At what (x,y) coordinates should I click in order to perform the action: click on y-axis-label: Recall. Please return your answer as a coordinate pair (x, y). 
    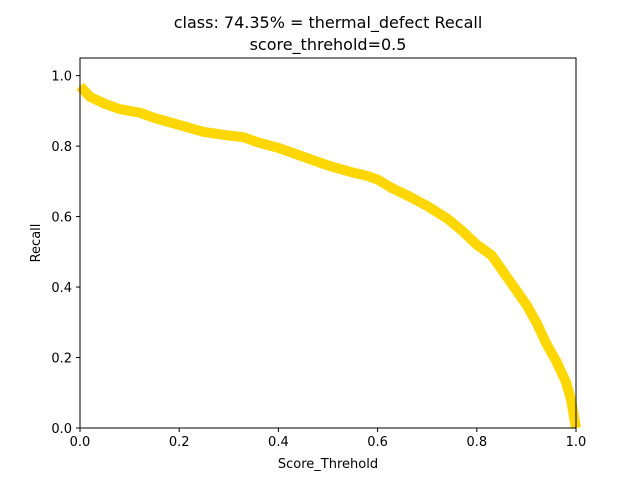
    Looking at the image, I should click on (36, 243).